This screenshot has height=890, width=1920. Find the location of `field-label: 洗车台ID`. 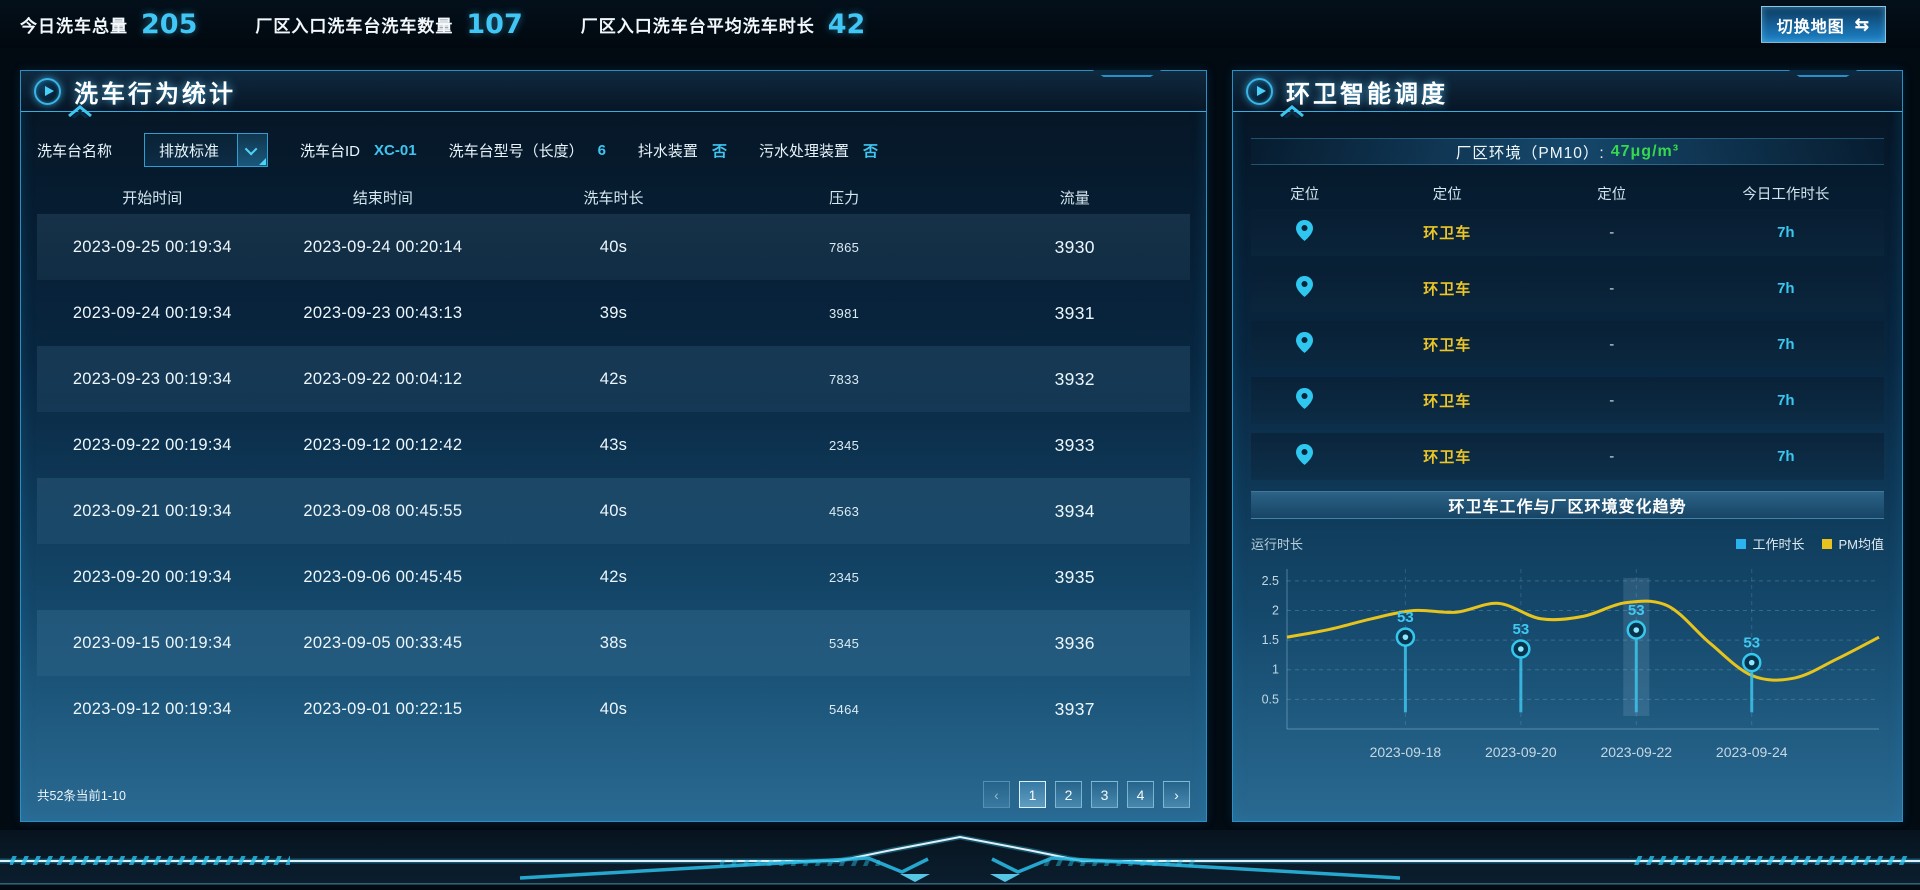

field-label: 洗车台ID is located at coordinates (330, 150).